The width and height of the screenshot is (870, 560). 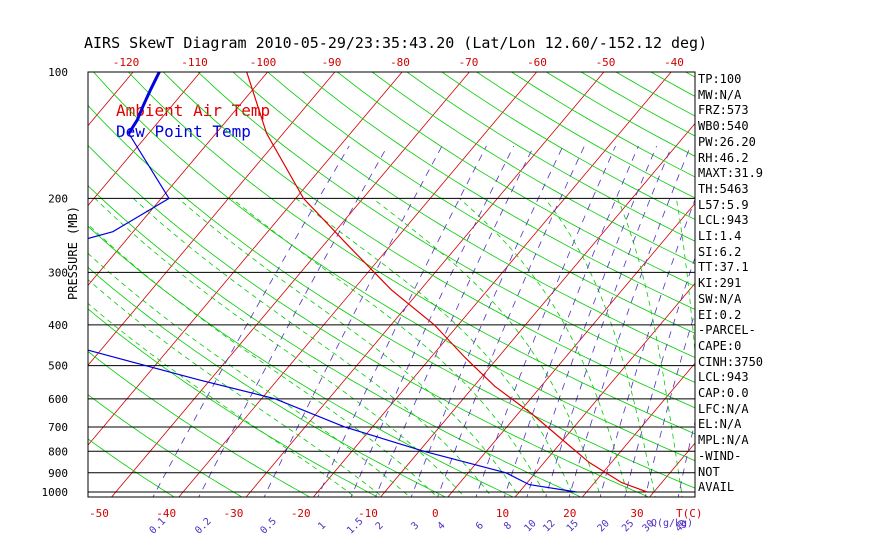 I want to click on pressure-tick-label: 600, so click(x=58, y=399).